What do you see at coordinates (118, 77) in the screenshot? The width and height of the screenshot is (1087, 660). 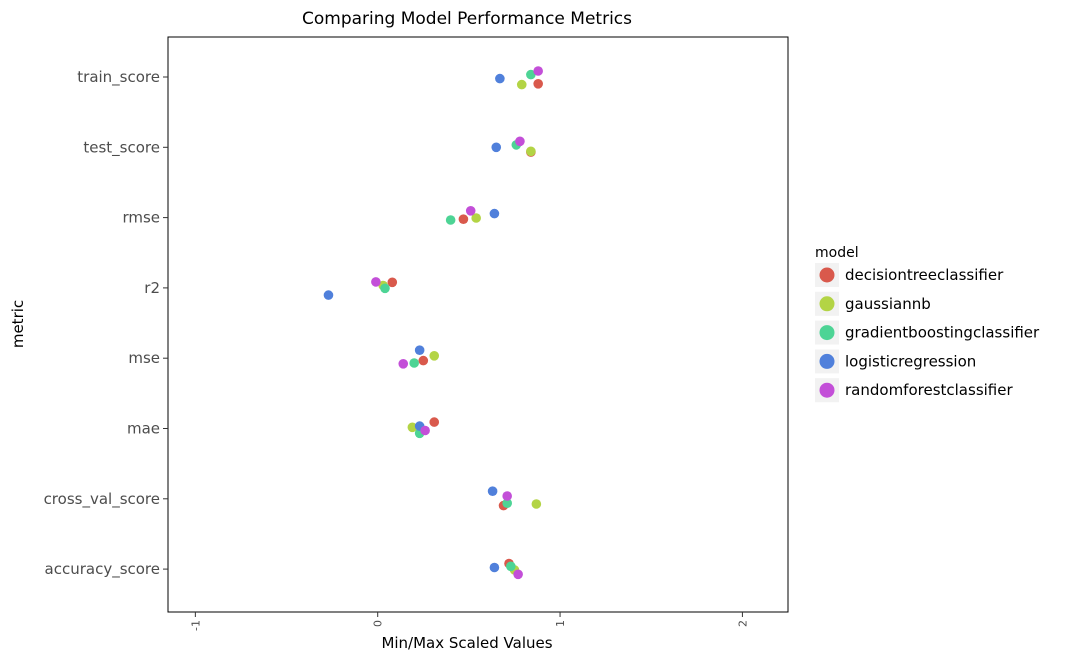 I see `y-tick-label-train_score: train_score` at bounding box center [118, 77].